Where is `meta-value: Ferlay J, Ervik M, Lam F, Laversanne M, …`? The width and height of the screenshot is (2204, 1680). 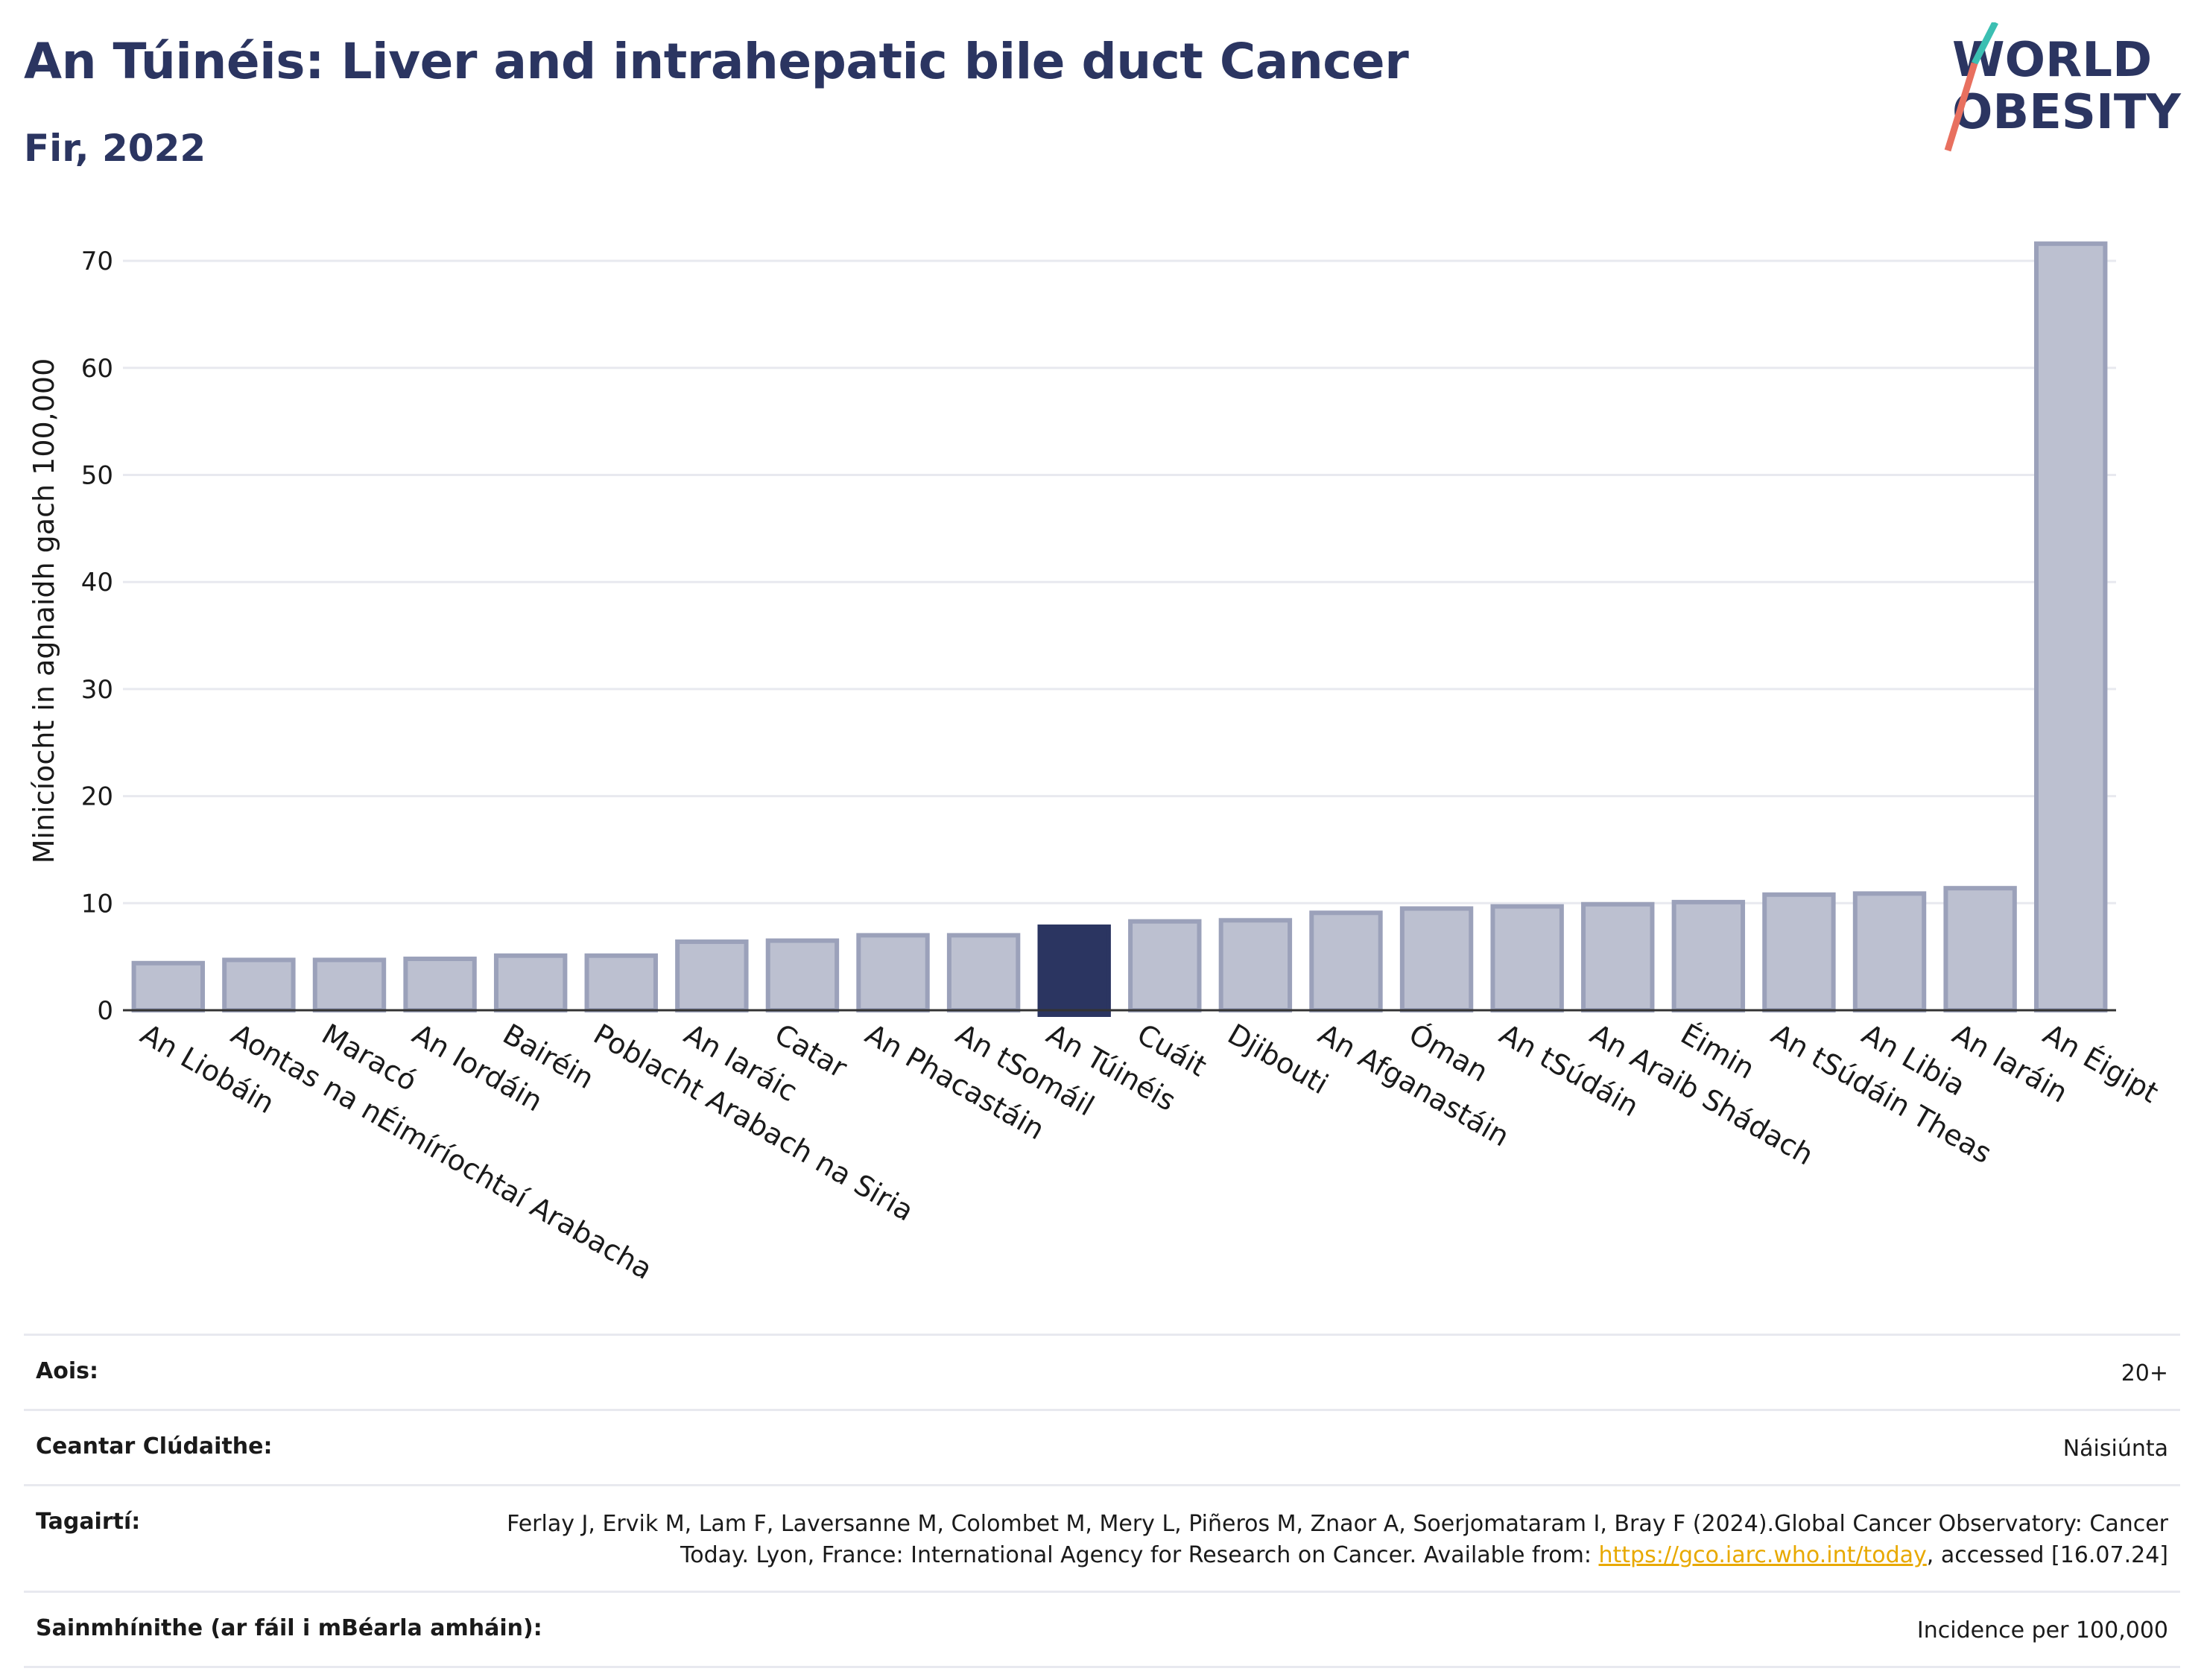 meta-value: Ferlay J, Ervik M, Lam F, Laversanne M, … is located at coordinates (1311, 1540).